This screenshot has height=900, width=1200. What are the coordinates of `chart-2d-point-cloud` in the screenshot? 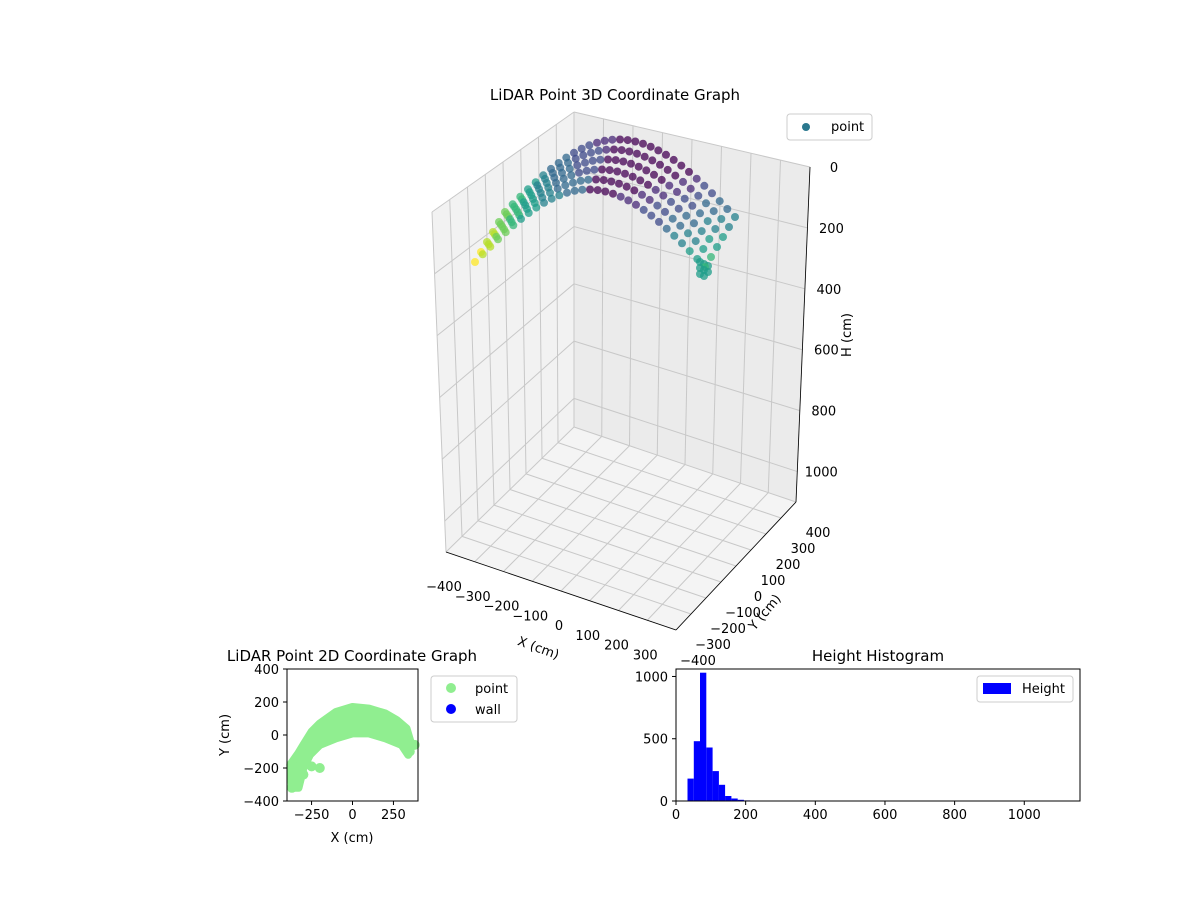 It's located at (351, 747).